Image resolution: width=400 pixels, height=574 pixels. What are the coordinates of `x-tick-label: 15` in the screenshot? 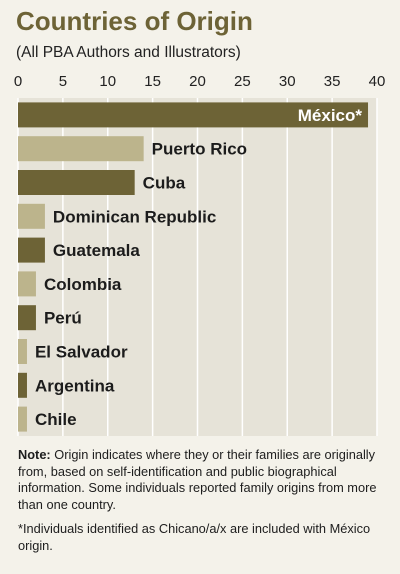 It's located at (152, 81).